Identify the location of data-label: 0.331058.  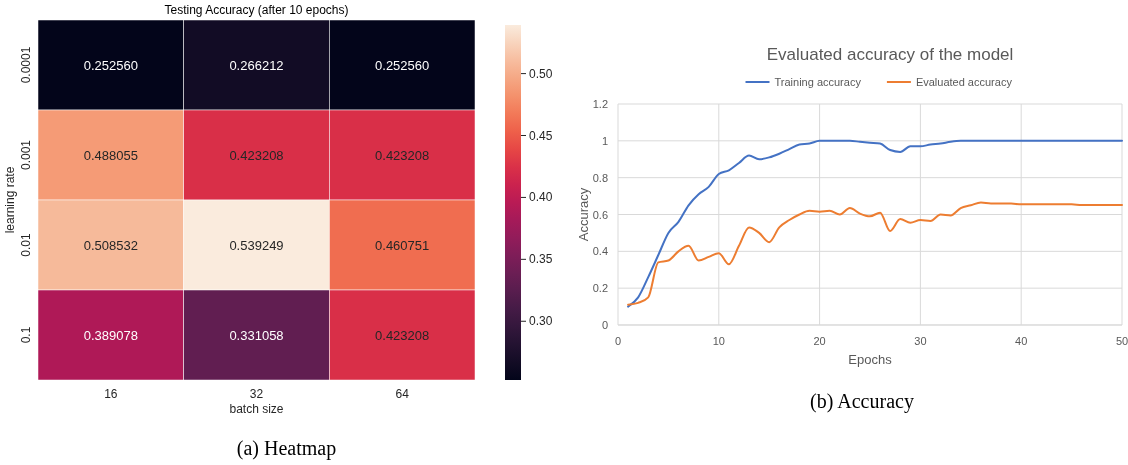
(256, 335).